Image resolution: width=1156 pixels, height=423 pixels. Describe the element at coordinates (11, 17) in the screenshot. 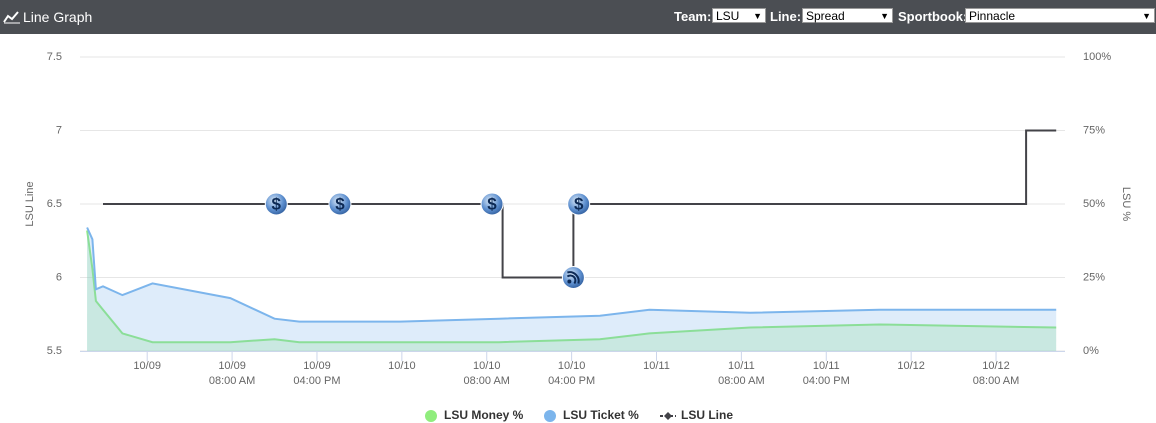

I see `chart-icon` at that location.